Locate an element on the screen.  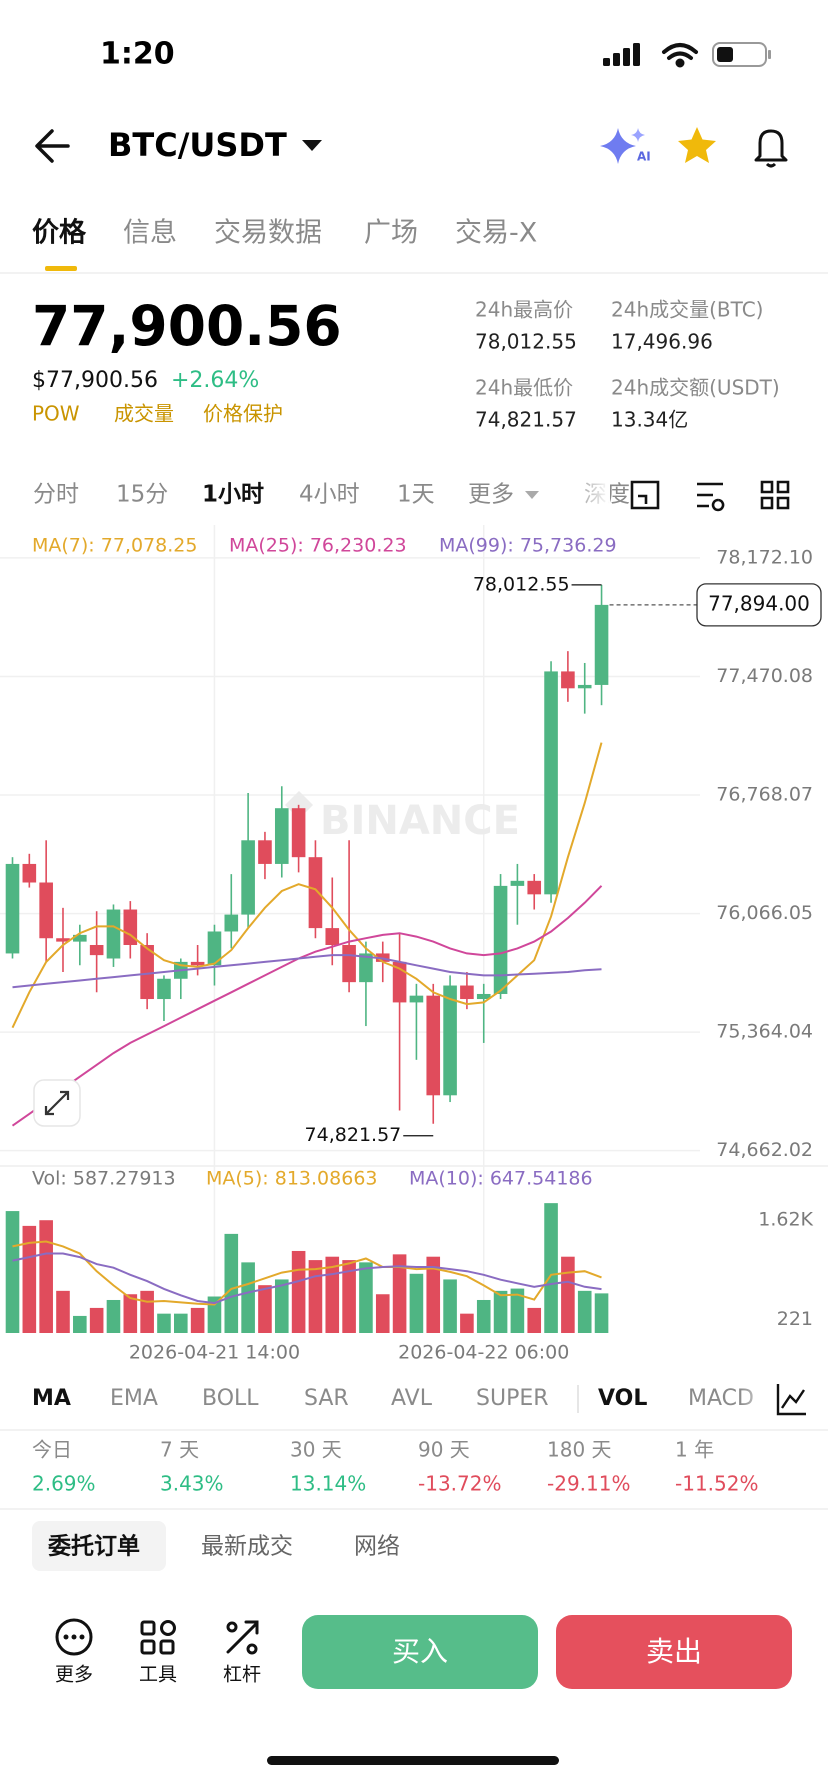
toolbar-label: 更多 is located at coordinates (74, 1675).